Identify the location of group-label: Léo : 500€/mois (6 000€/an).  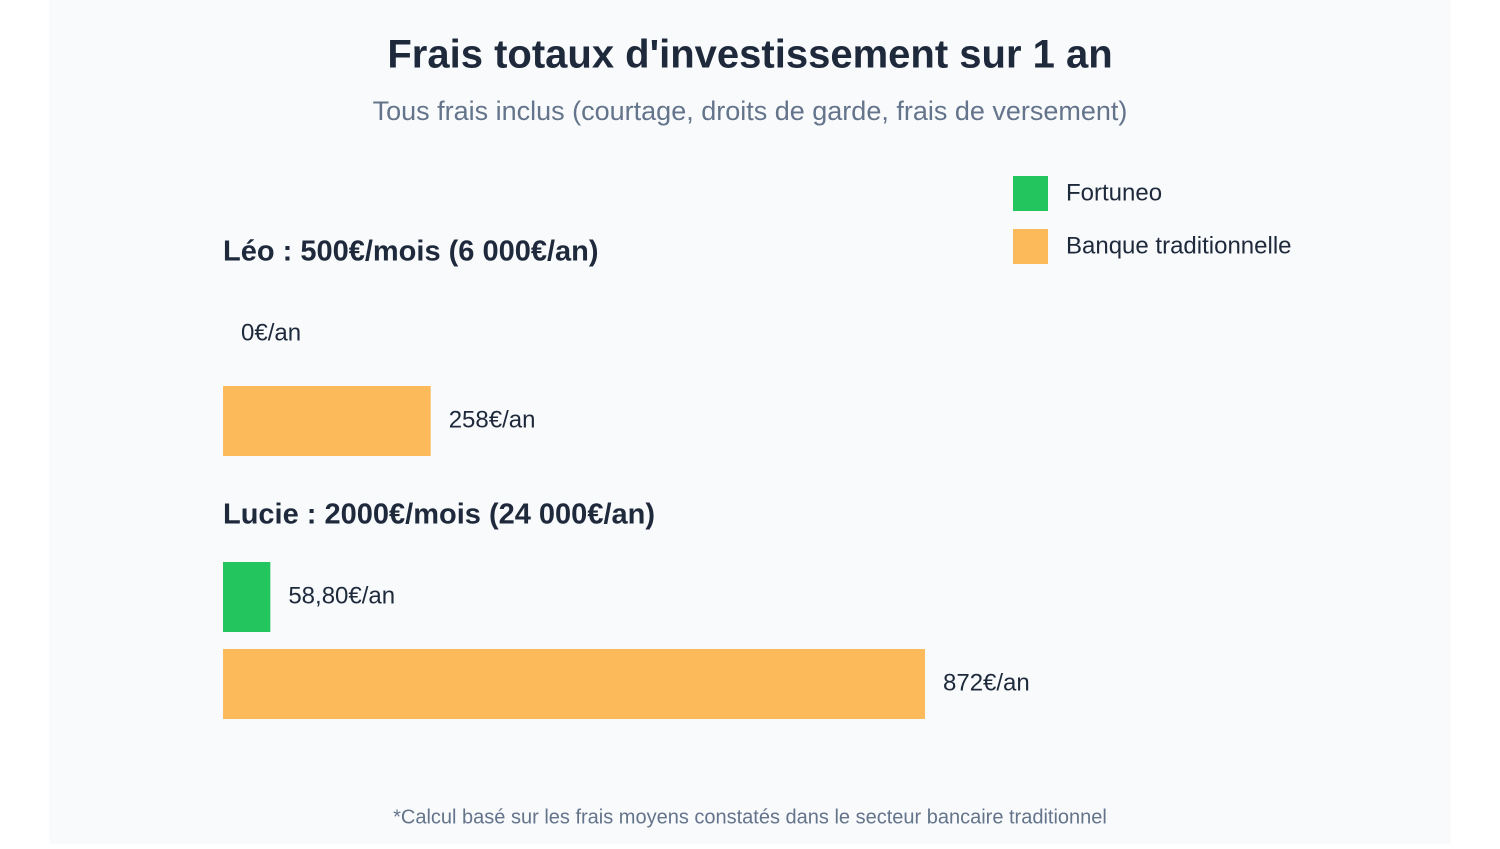
(411, 252).